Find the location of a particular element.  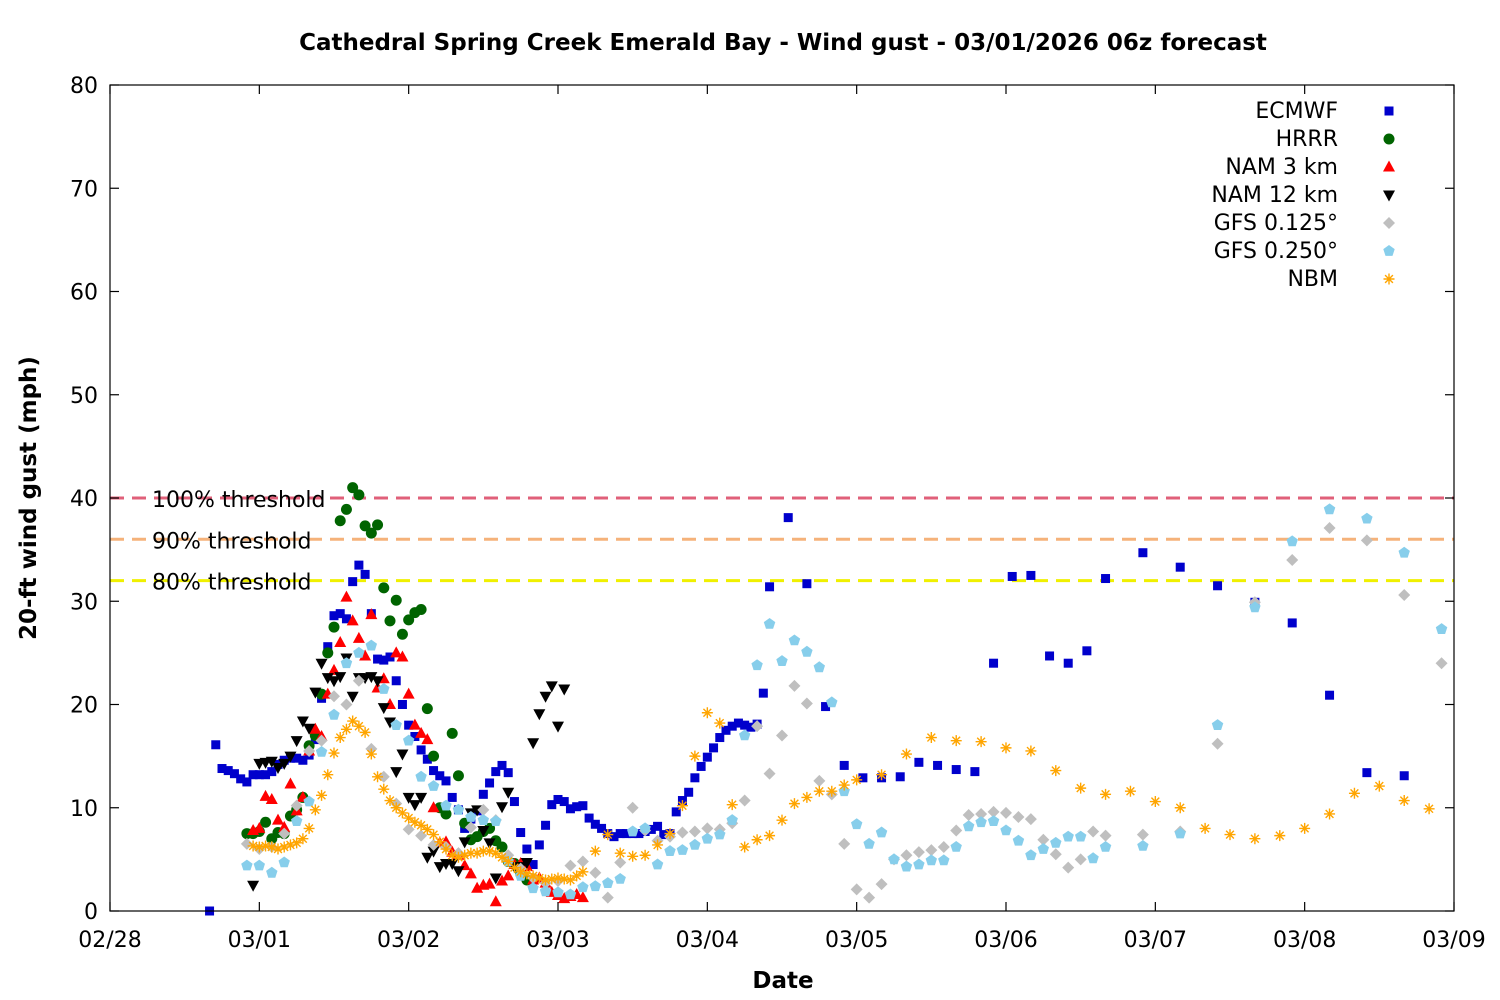

series-nbm is located at coordinates (841, 796).